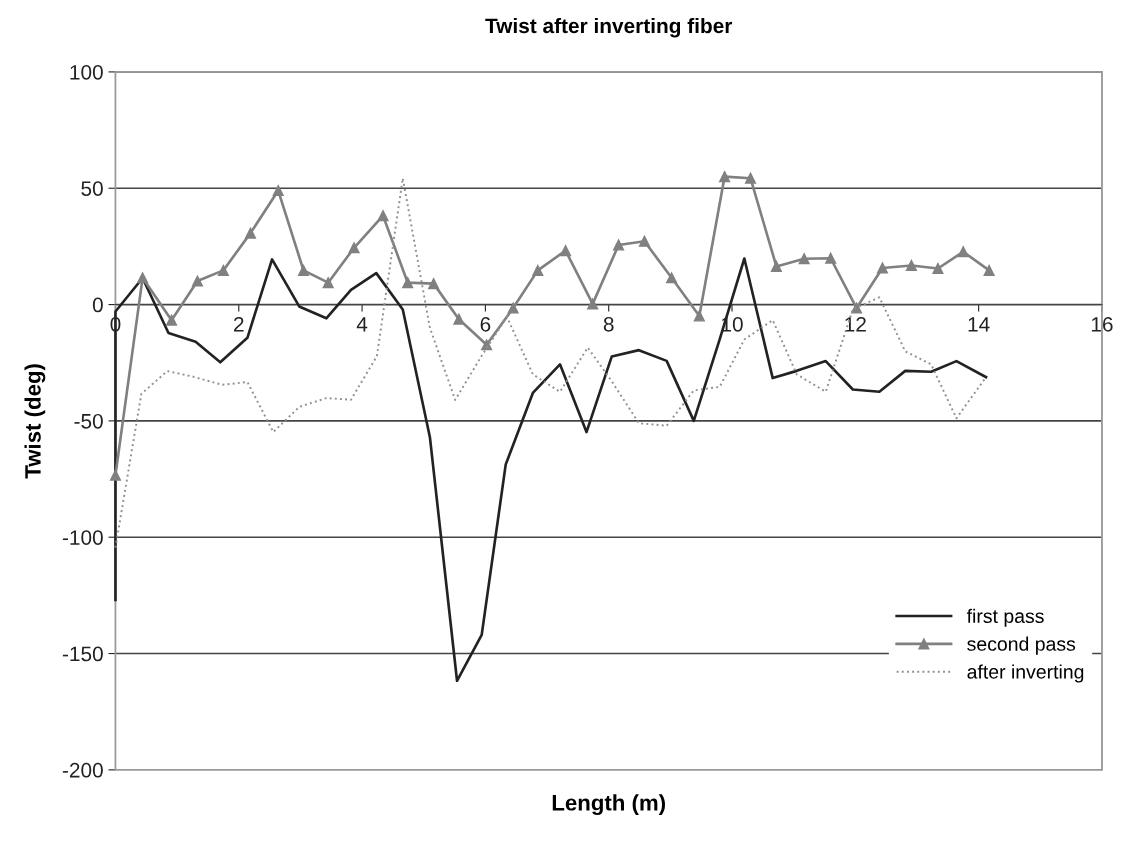 This screenshot has width=1121, height=846. What do you see at coordinates (92, 188) in the screenshot?
I see `y-tick-label: 50` at bounding box center [92, 188].